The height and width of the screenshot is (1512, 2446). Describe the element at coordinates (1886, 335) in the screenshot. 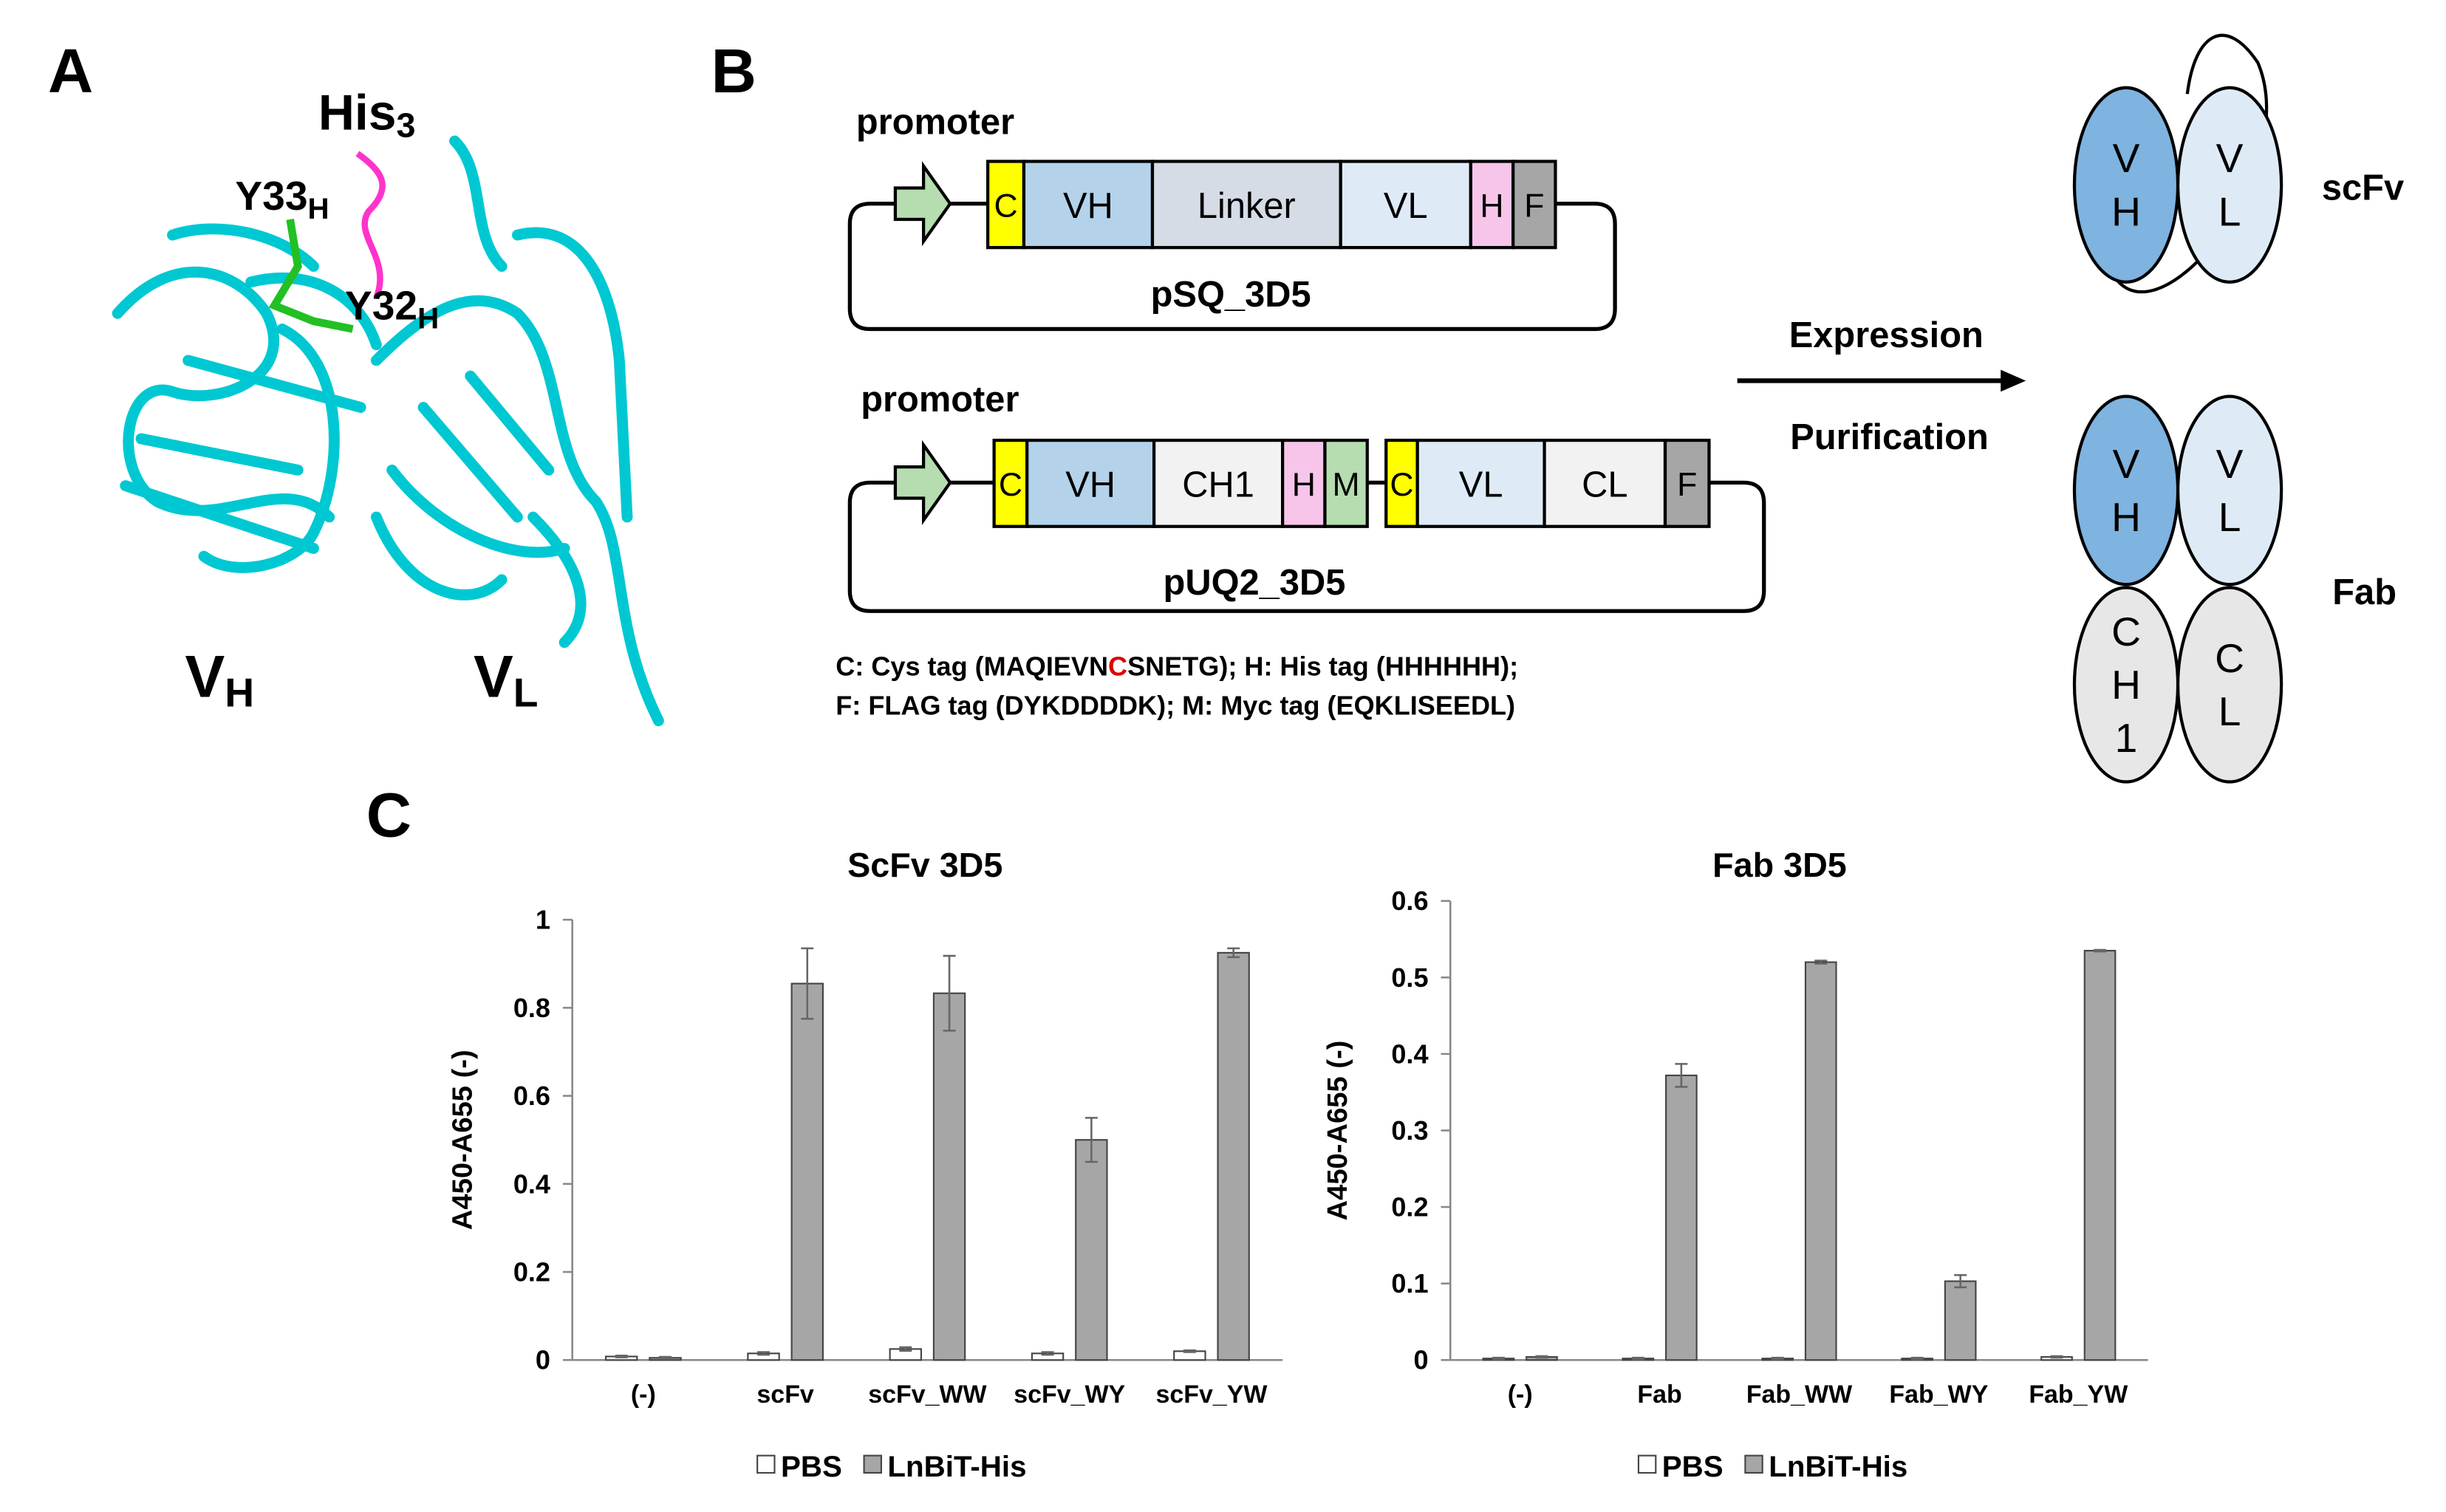

I see `process-step: Expression` at that location.